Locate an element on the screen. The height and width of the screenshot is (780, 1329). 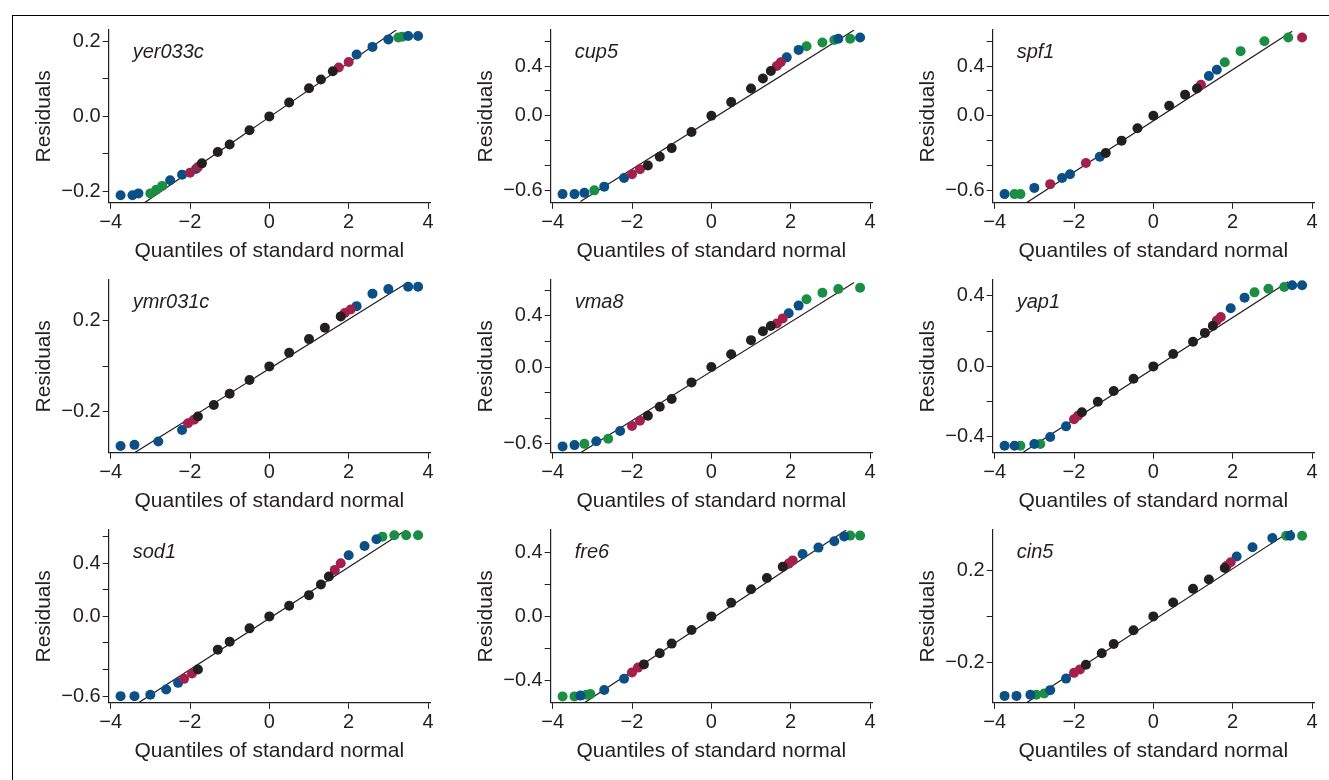
text: ymr031c is located at coordinates (170, 300).